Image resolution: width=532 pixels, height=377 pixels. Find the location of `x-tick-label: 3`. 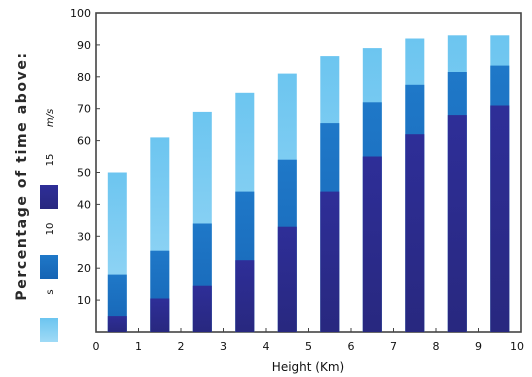

x-tick-label: 3 is located at coordinates (223, 346).